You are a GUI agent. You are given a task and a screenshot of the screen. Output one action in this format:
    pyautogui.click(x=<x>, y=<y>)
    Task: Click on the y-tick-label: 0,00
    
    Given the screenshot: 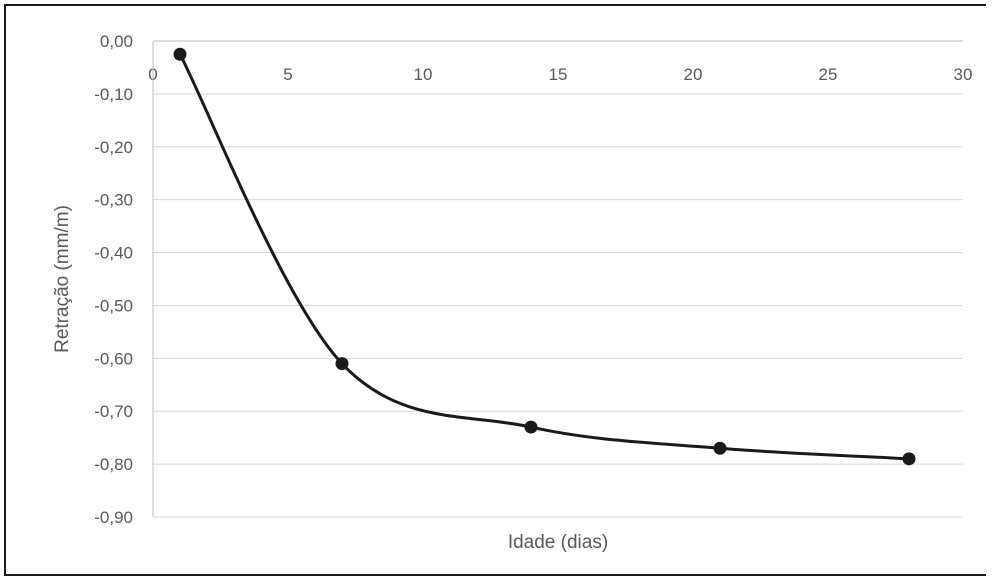 What is the action you would take?
    pyautogui.click(x=116, y=41)
    